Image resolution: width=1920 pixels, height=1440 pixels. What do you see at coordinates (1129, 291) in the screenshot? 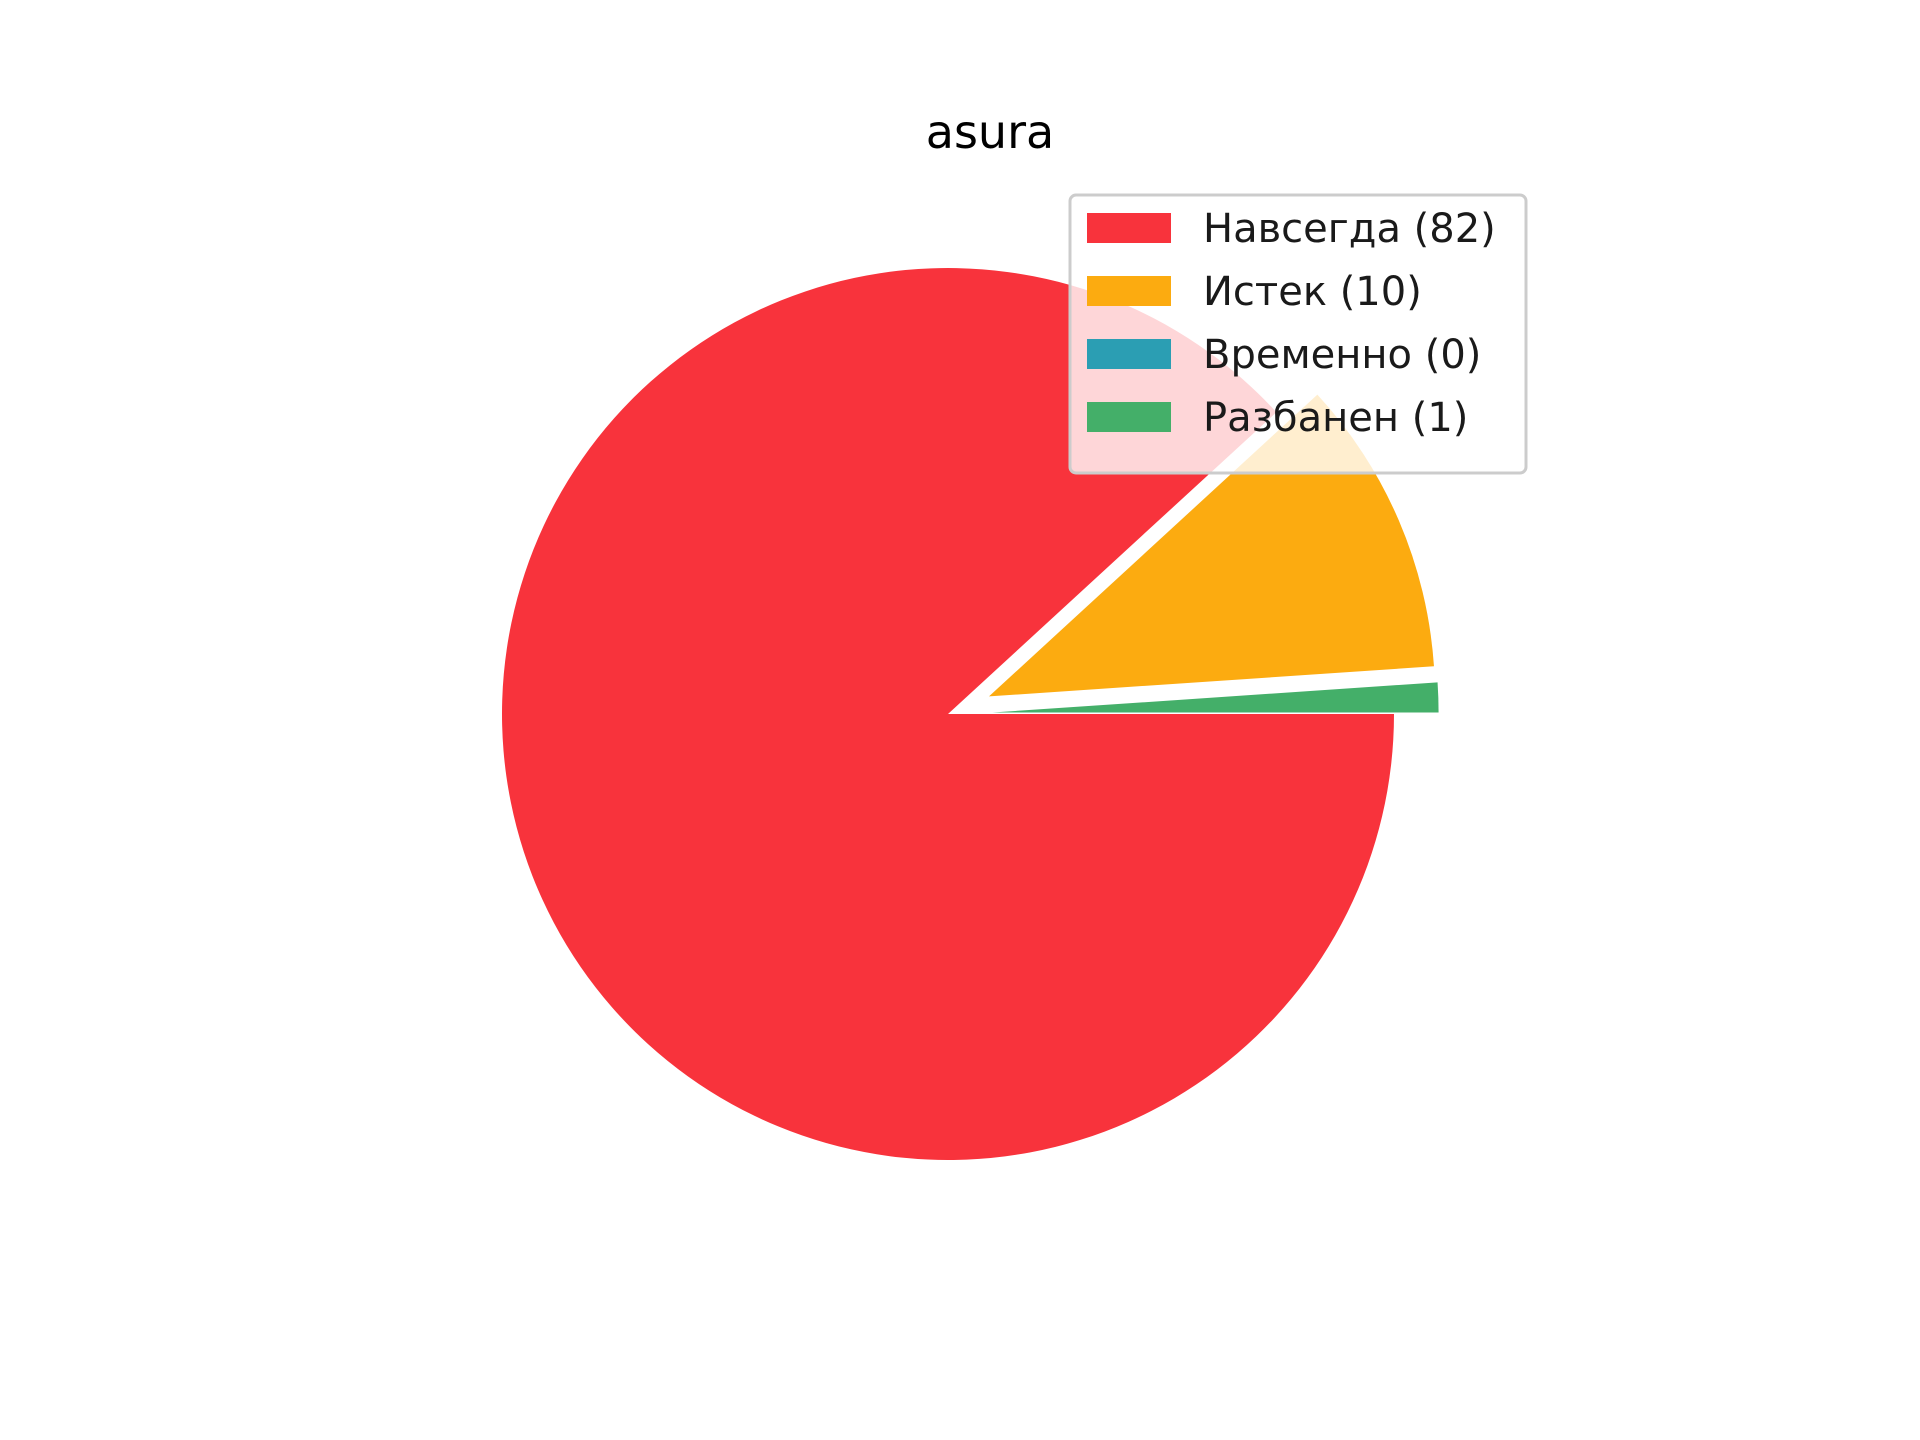
I see `legend-swatch-истек` at bounding box center [1129, 291].